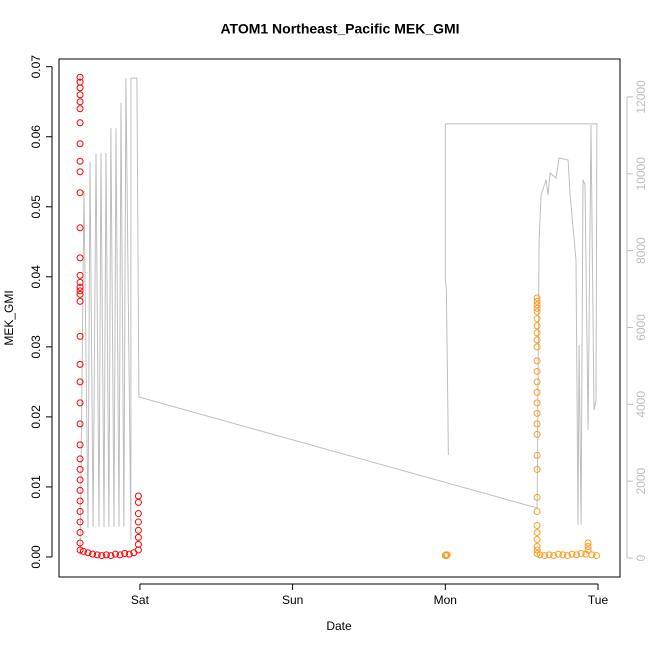 This screenshot has width=650, height=650. I want to click on y-tick-label: 0.07, so click(36, 67).